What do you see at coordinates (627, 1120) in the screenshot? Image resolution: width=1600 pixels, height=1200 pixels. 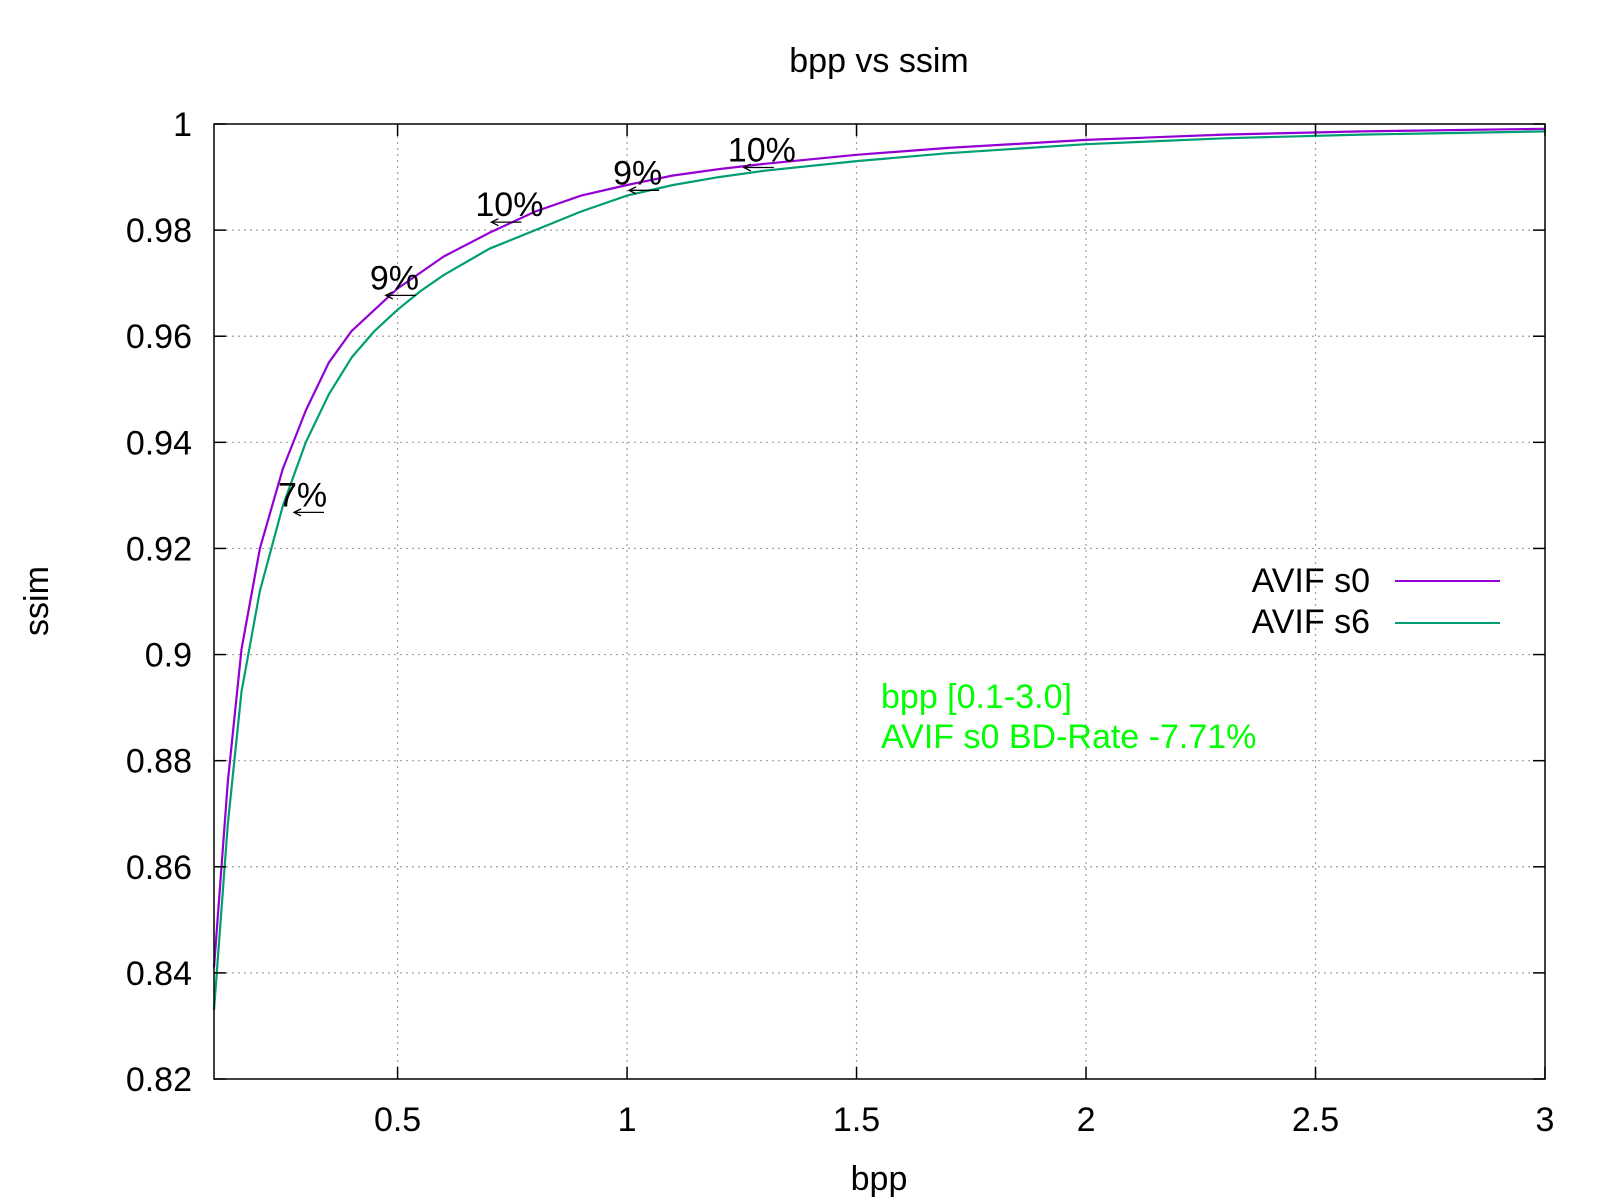 I see `x-tick-label: 1` at bounding box center [627, 1120].